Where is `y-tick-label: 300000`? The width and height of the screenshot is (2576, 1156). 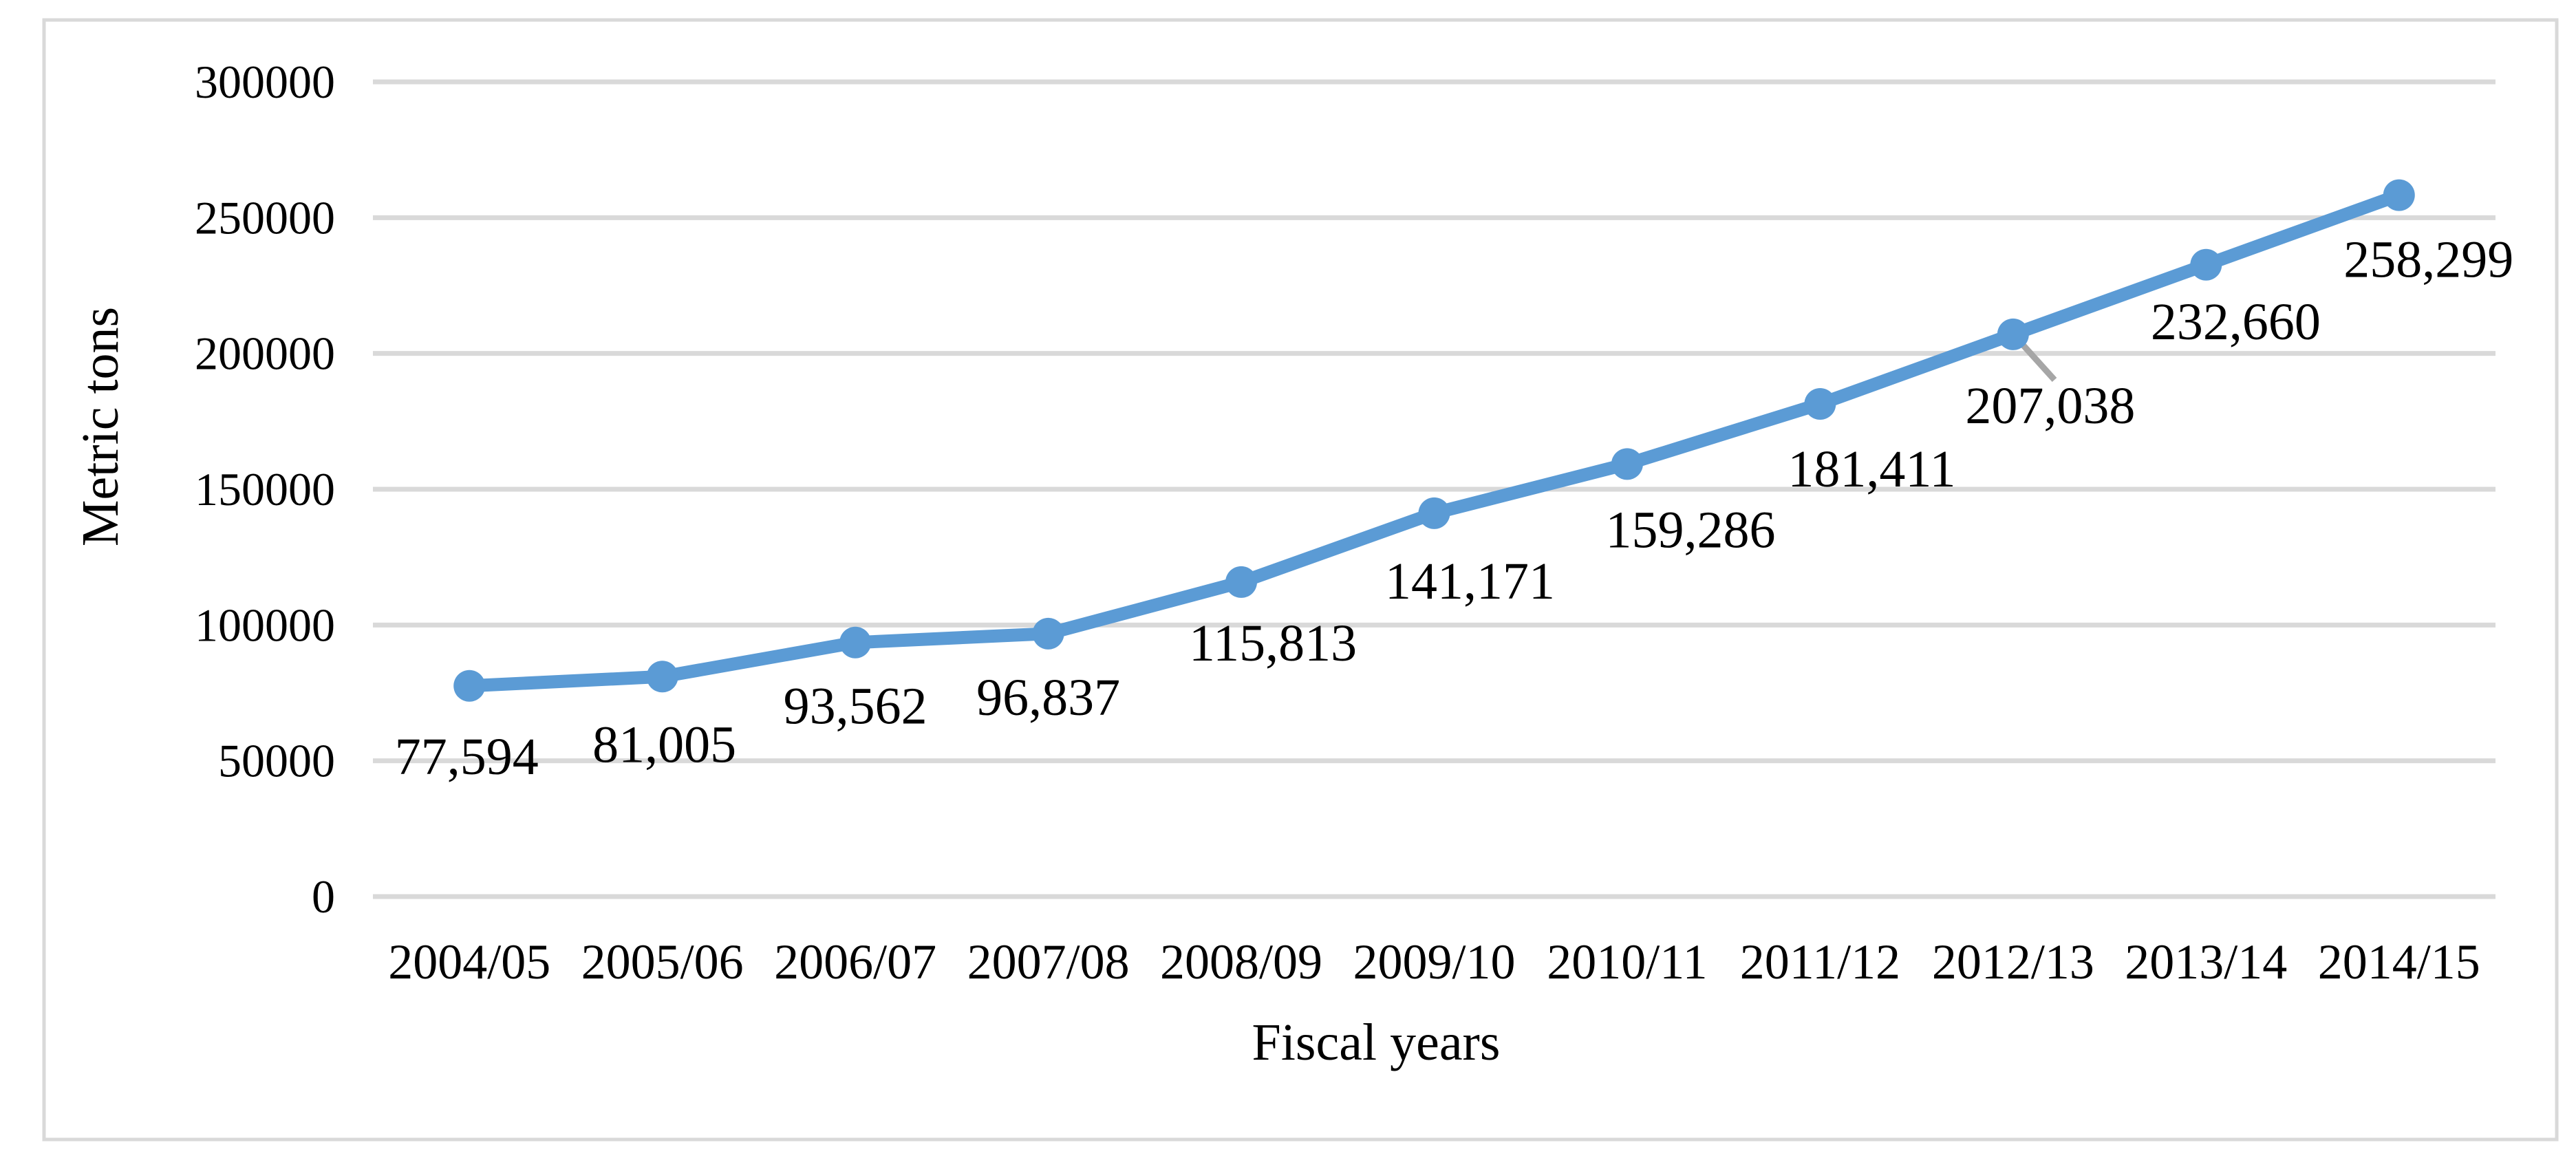
y-tick-label: 300000 is located at coordinates (265, 82).